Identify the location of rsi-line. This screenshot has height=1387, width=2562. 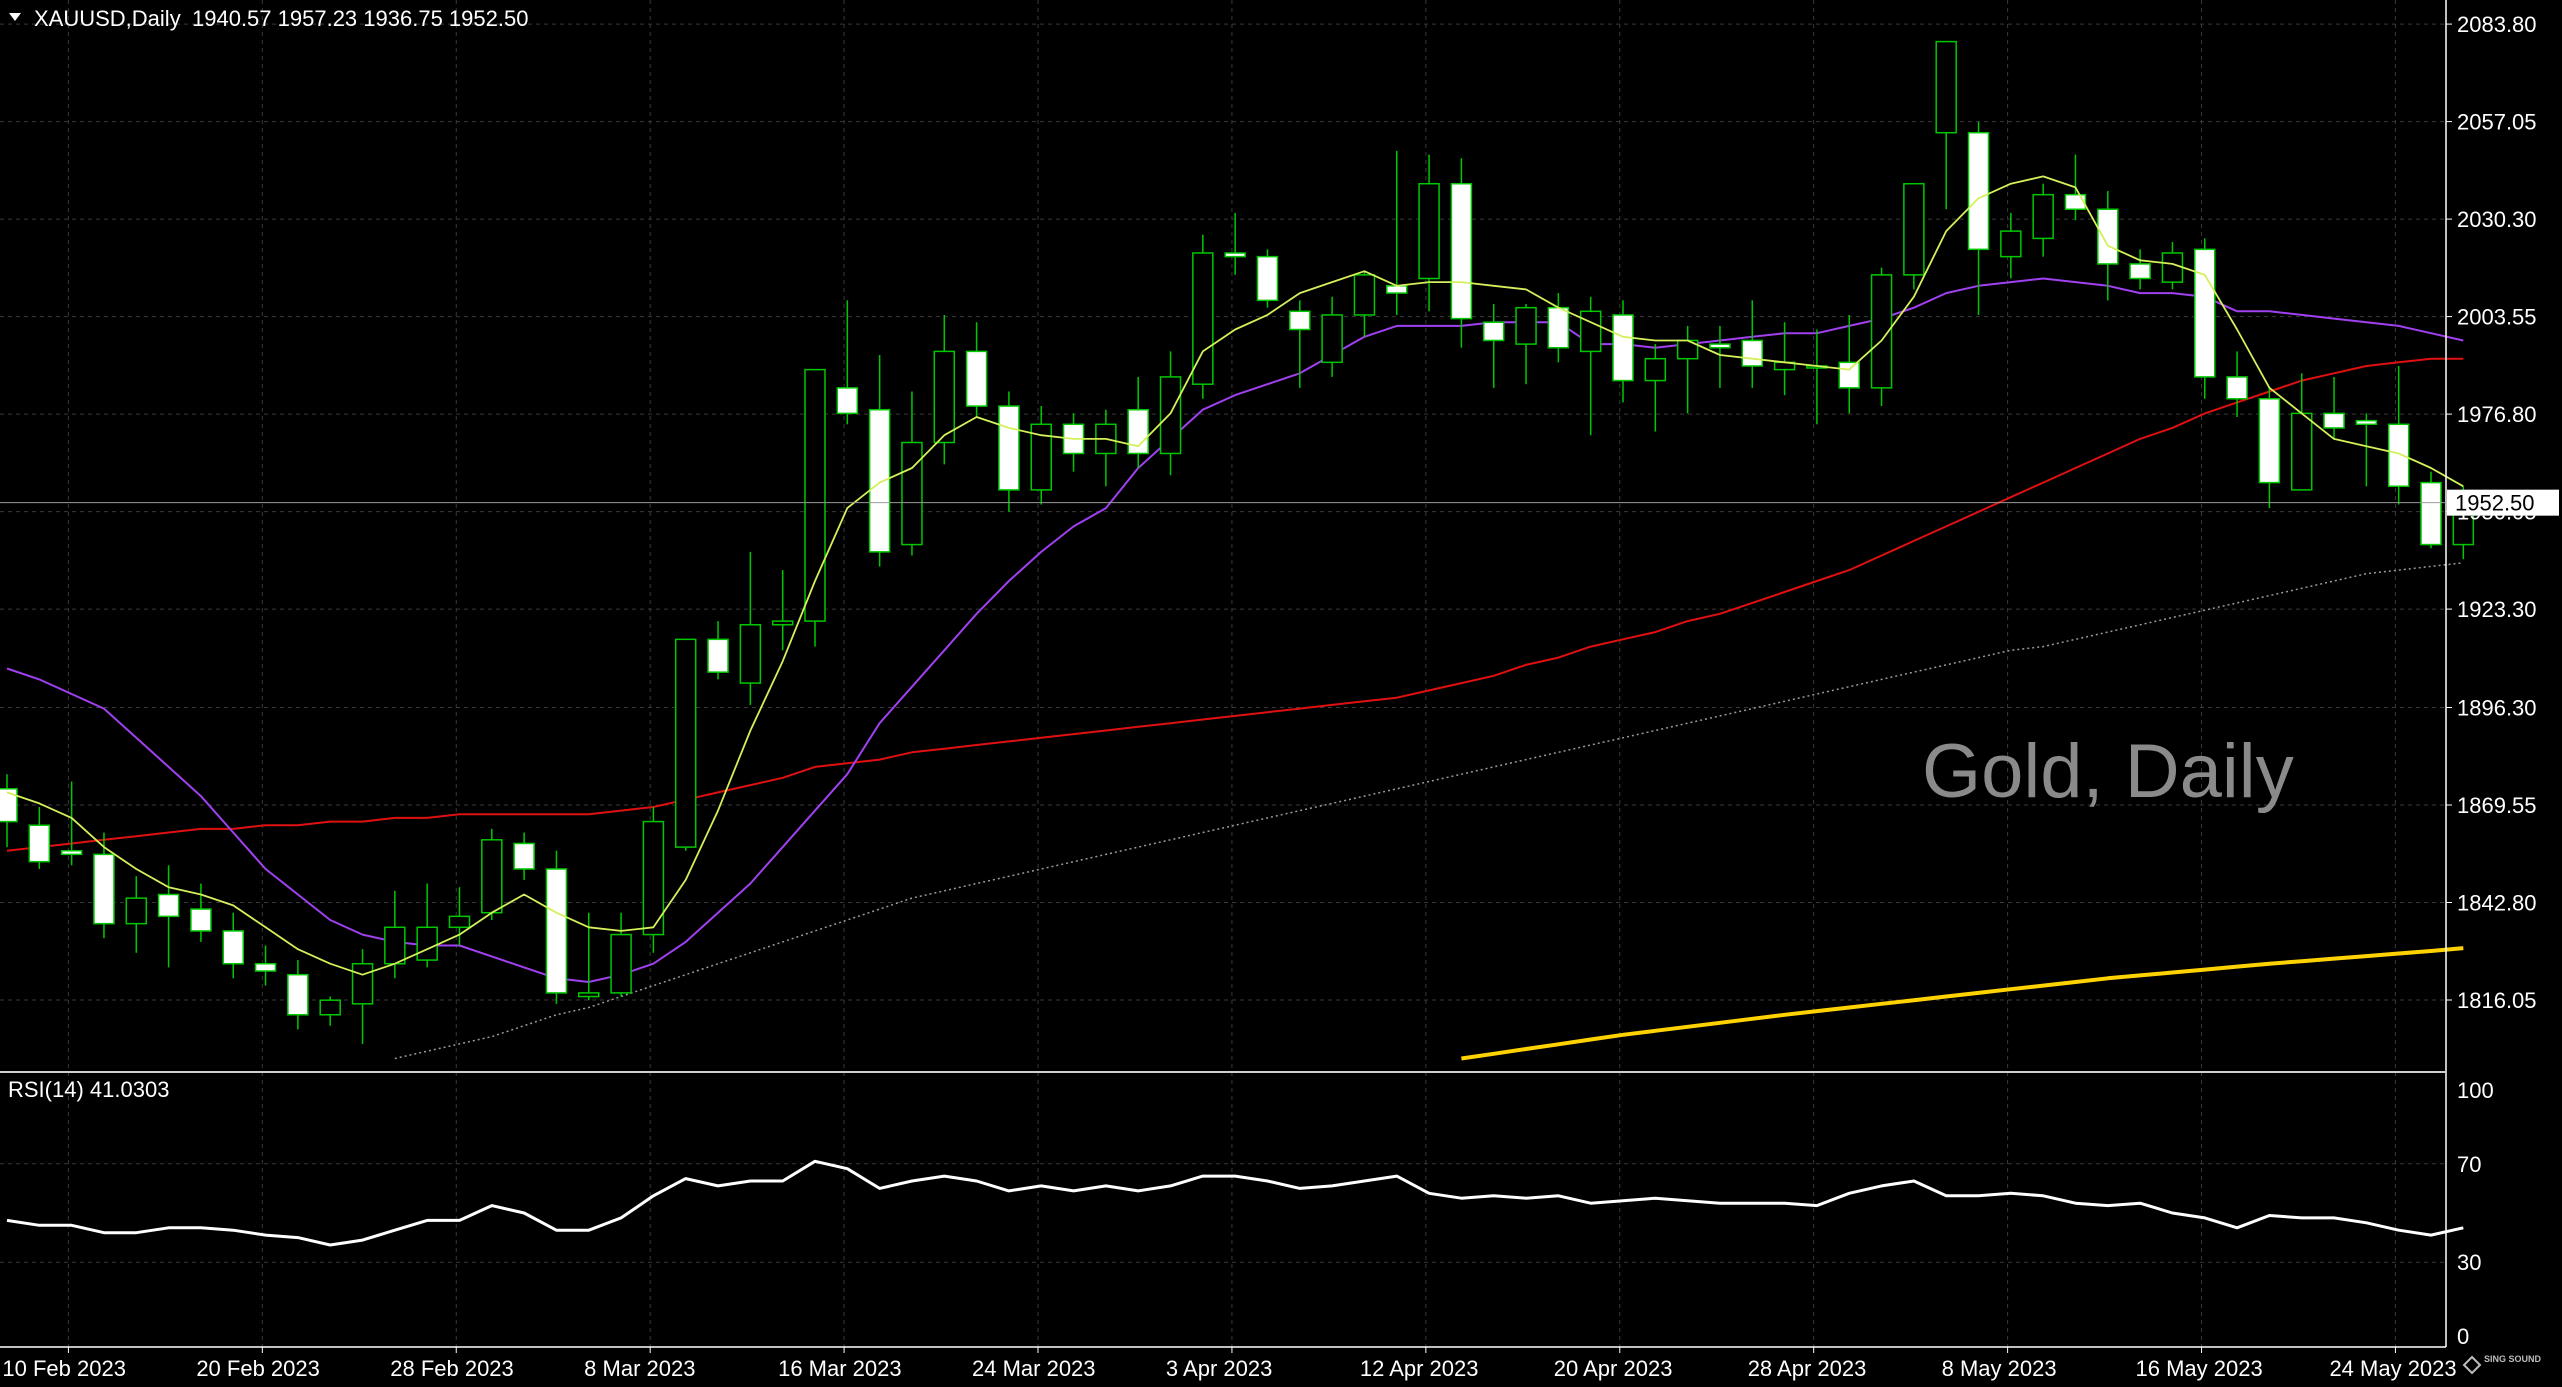
(1235, 1203).